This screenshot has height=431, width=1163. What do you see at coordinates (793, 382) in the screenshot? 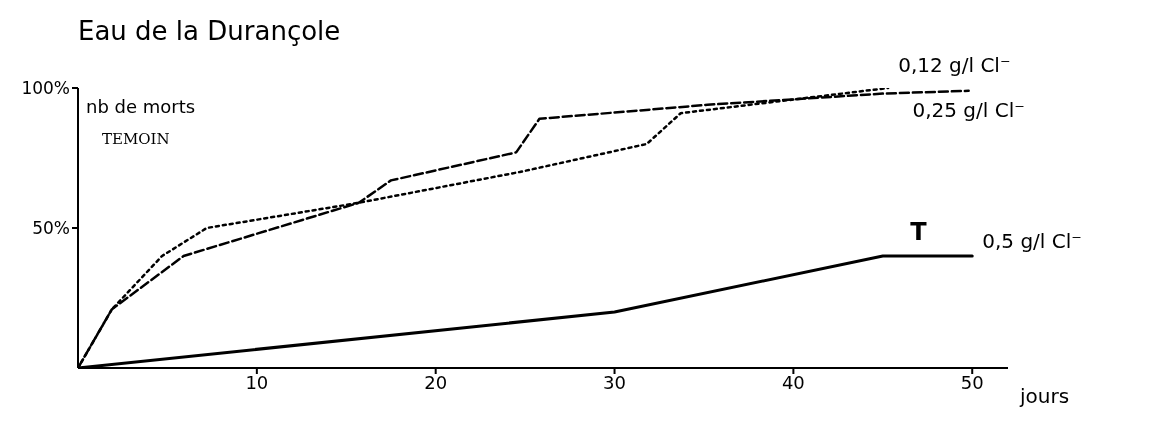
I see `x-tick-label: 40` at bounding box center [793, 382].